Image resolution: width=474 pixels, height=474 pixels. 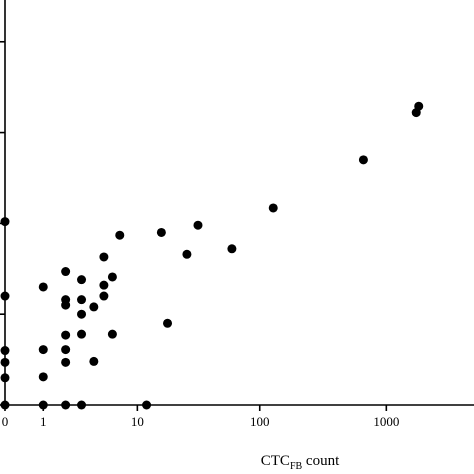 What do you see at coordinates (260, 421) in the screenshot?
I see `x-tick-label: 100` at bounding box center [260, 421].